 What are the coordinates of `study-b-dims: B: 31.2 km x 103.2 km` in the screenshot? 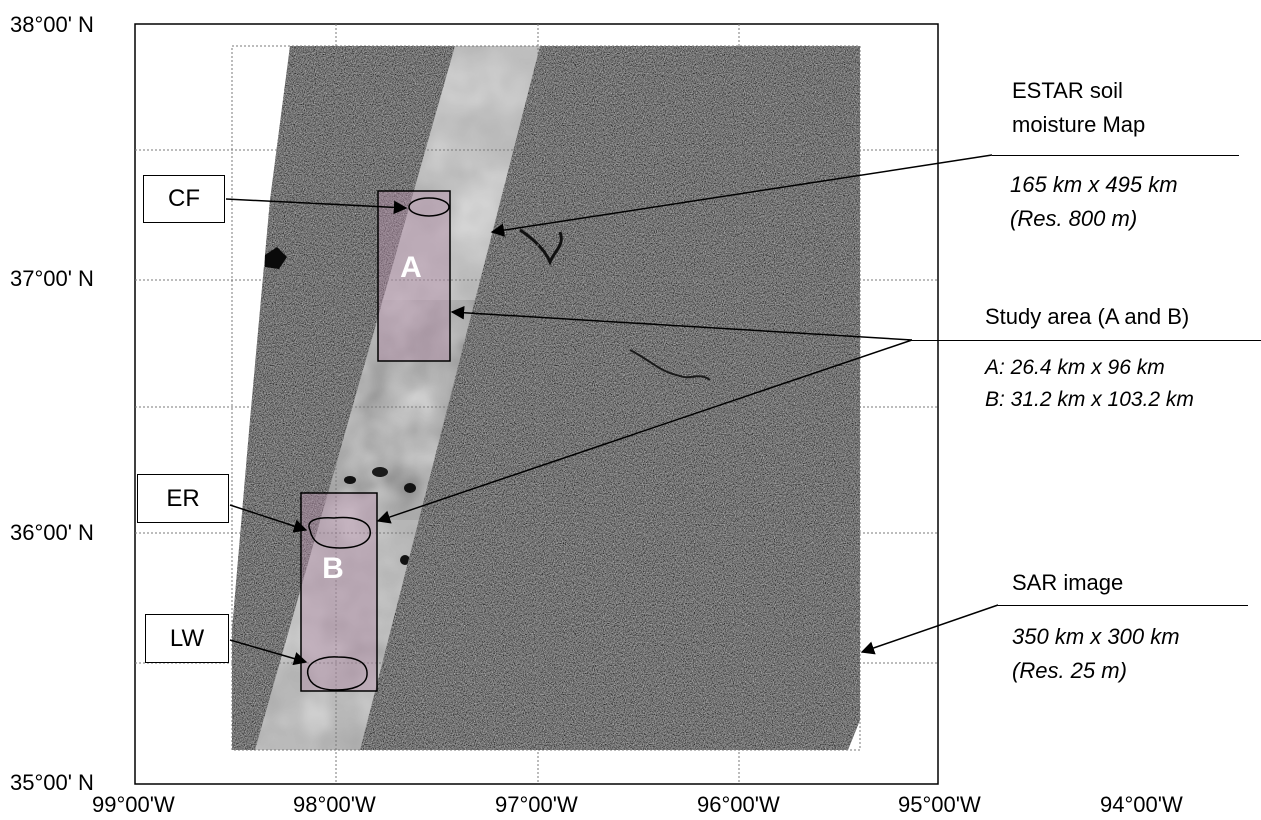 It's located at (1089, 399).